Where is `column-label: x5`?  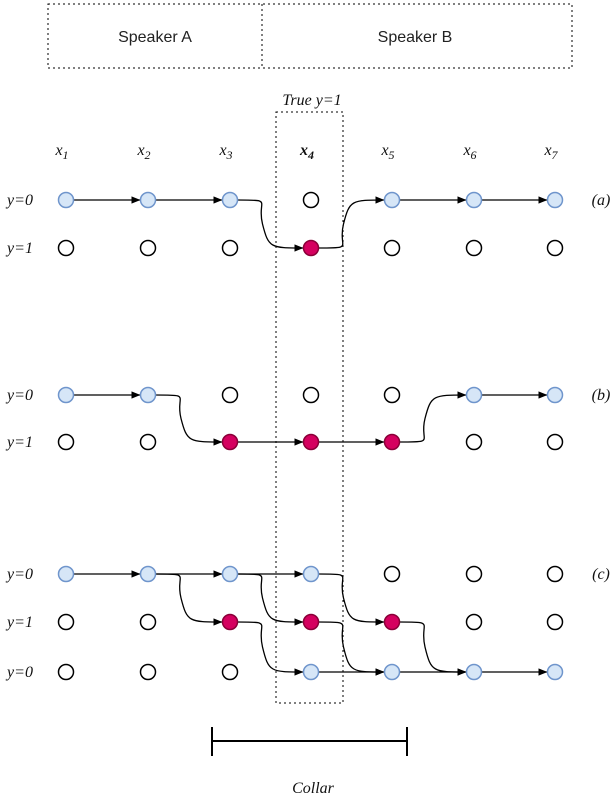 column-label: x5 is located at coordinates (387, 152).